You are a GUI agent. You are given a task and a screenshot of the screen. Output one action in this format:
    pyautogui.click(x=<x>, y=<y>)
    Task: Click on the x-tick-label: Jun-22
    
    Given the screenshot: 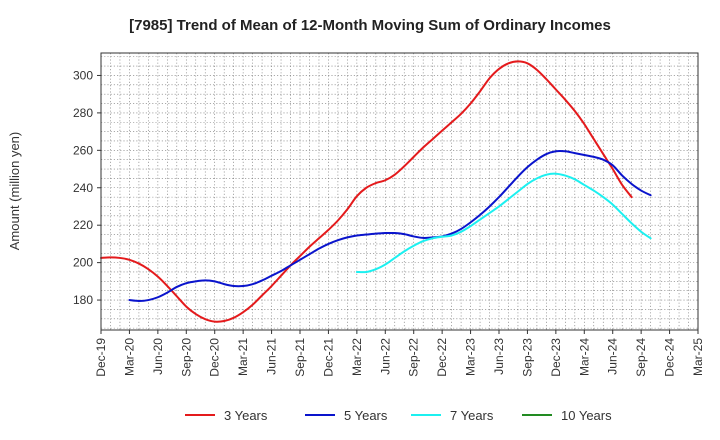 What is the action you would take?
    pyautogui.click(x=385, y=356)
    